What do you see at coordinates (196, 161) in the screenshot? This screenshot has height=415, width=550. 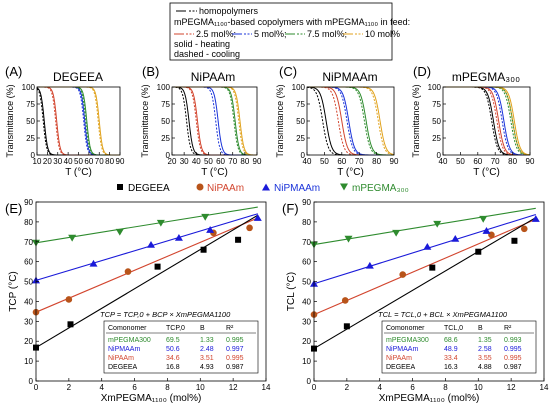 I see `x-tick-label: 40` at bounding box center [196, 161].